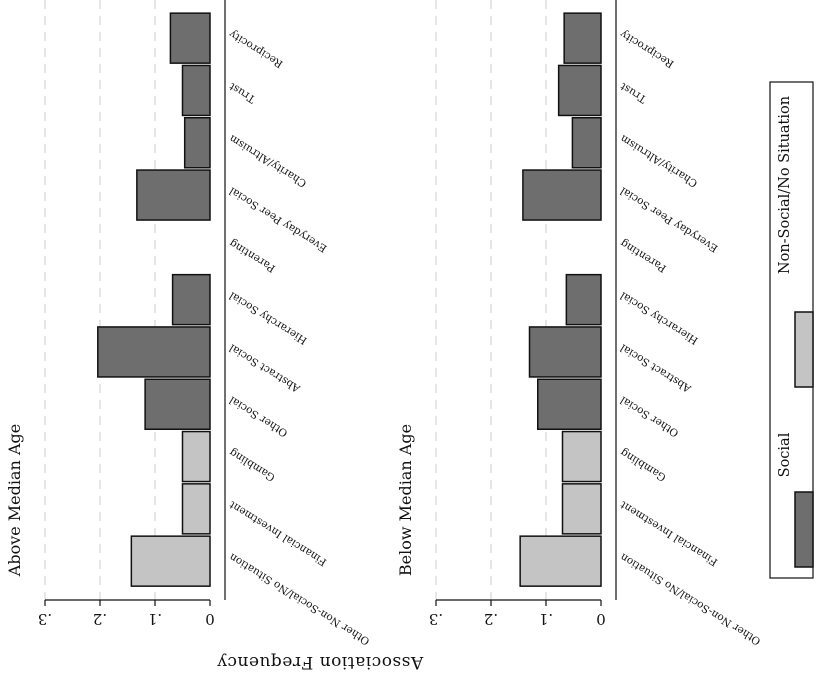 This screenshot has height=690, width=819. What do you see at coordinates (804, 529) in the screenshot?
I see `legend-swatch-social` at bounding box center [804, 529].